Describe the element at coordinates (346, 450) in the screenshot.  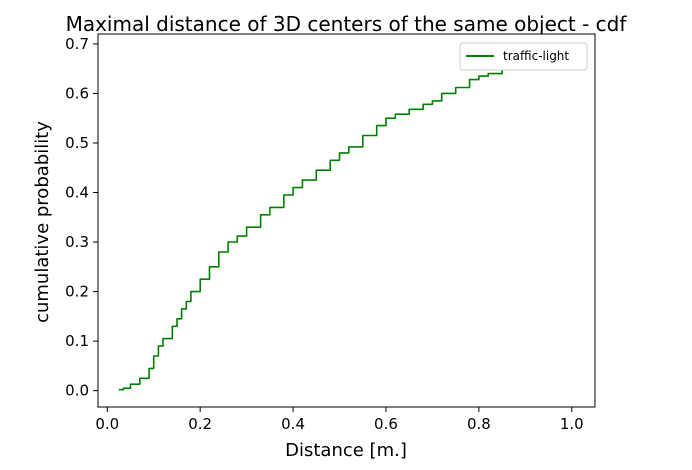
I see `x-axis-label: Distance [m.]` at that location.